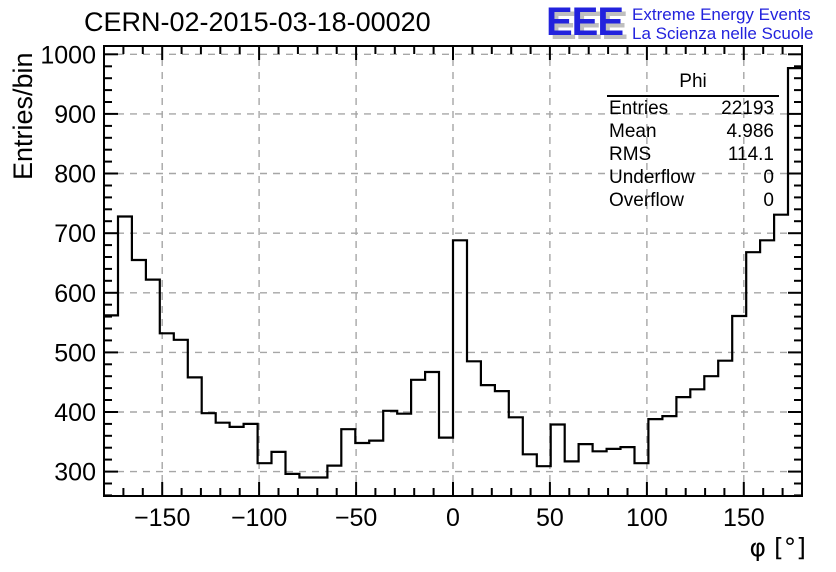 This screenshot has width=836, height=572. I want to click on stat-row-underflow: Underflow 0, so click(693, 177).